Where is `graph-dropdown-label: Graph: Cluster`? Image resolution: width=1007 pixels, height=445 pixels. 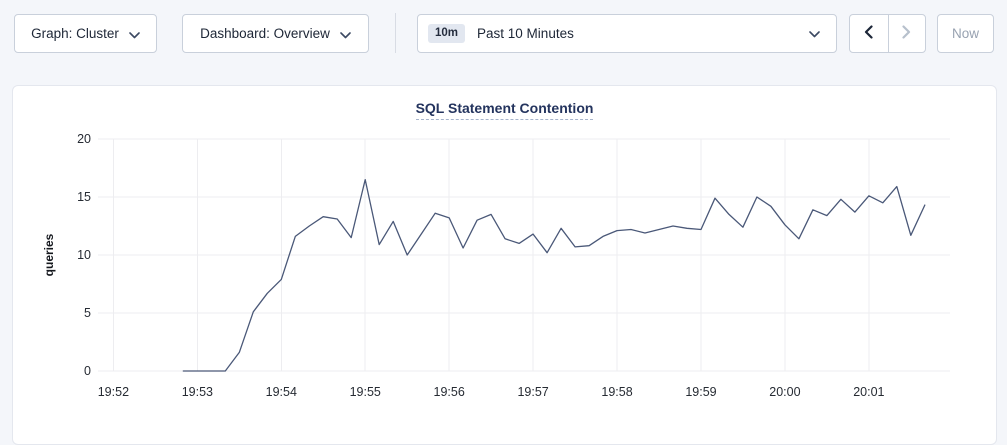 graph-dropdown-label: Graph: Cluster is located at coordinates (75, 33).